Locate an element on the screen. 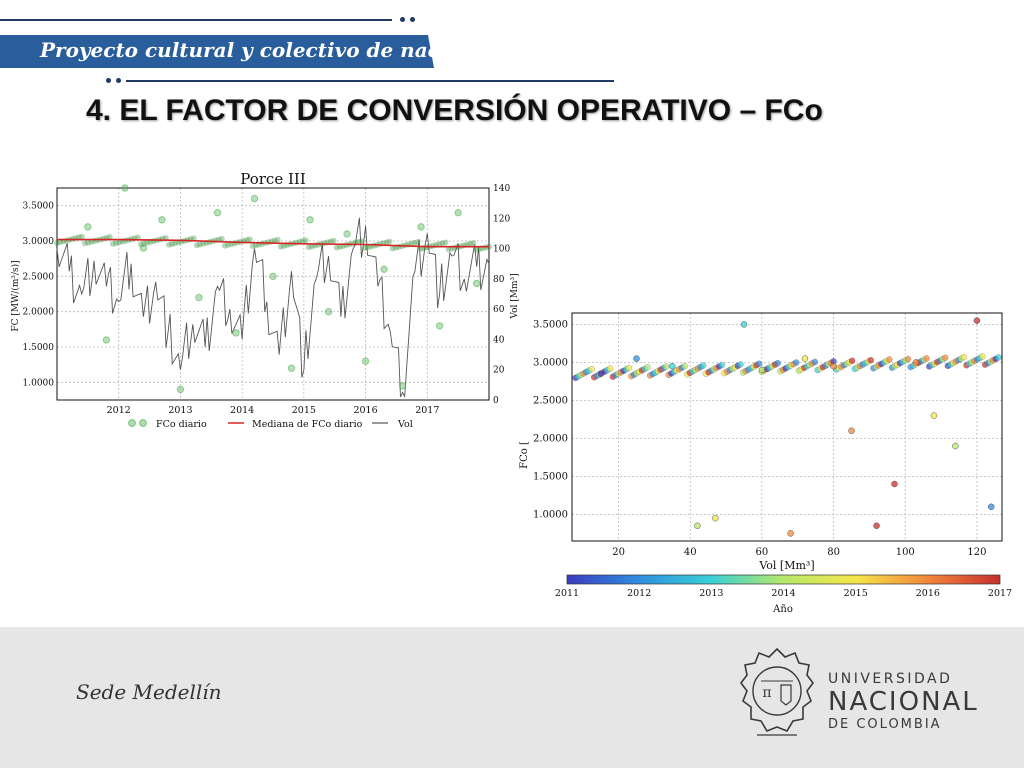 The width and height of the screenshot is (1024, 768). y-axis-ticks: 3.5000 3.0000 2.5000 2.0000 1.5000 1.0000 is located at coordinates (550, 419).